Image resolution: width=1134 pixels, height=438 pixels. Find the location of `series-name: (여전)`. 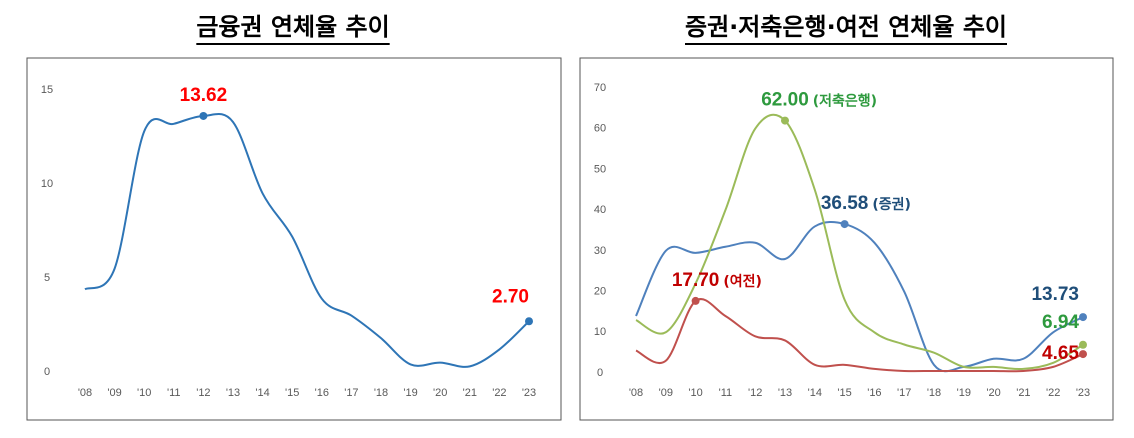

series-name: (여전) is located at coordinates (742, 281).